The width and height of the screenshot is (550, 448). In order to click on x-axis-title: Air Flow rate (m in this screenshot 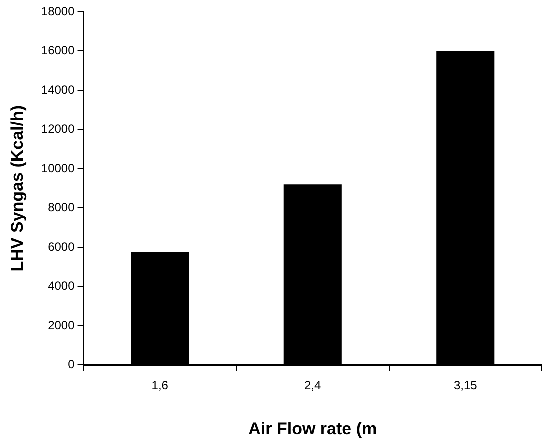, I will do `click(313, 428)`.